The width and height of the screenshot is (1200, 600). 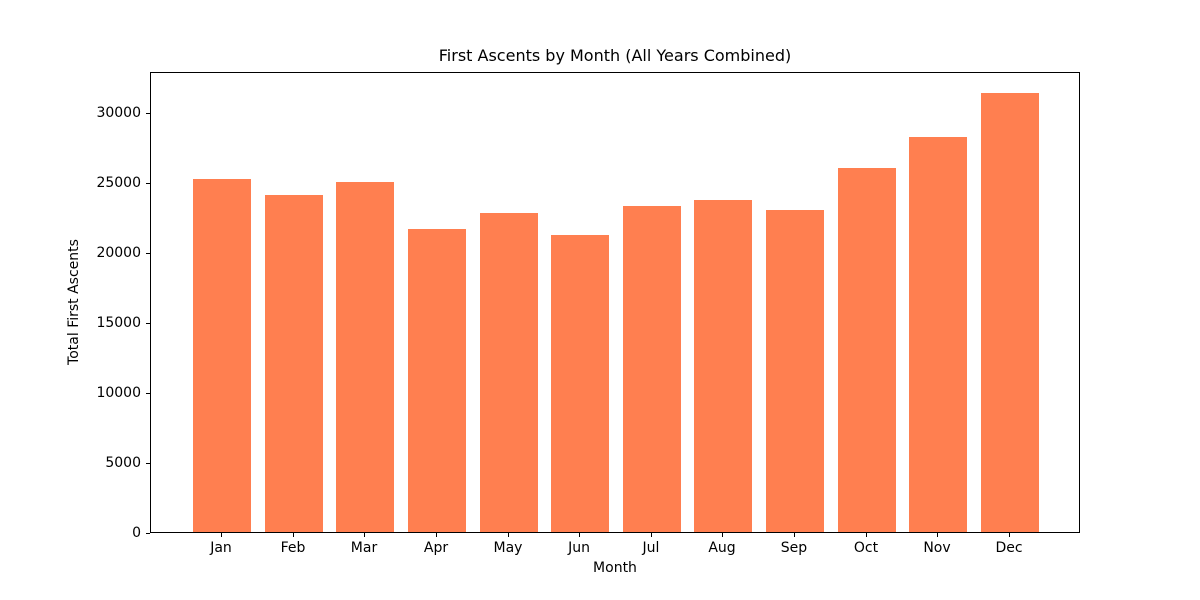 What do you see at coordinates (937, 548) in the screenshot?
I see `xtick-label-nov: Nov` at bounding box center [937, 548].